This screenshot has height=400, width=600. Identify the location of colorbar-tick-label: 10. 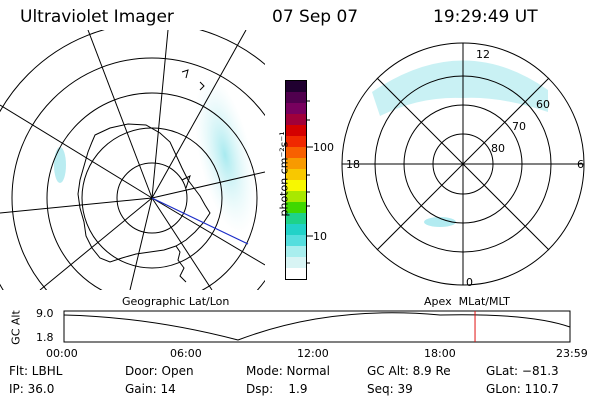
(320, 236).